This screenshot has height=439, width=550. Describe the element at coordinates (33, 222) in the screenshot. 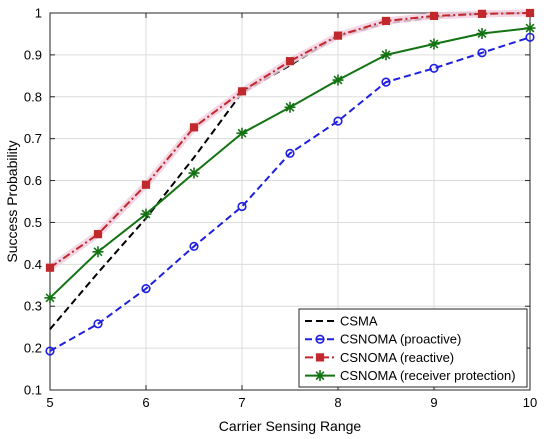

I see `y-tick-label: 0.5` at that location.